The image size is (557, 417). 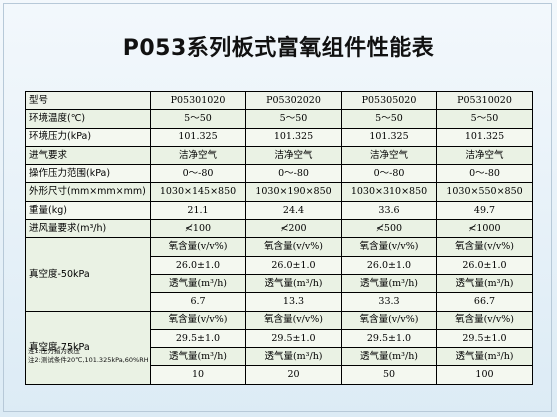 What do you see at coordinates (198, 192) in the screenshot?
I see `table-cell: 1030×145×850` at bounding box center [198, 192].